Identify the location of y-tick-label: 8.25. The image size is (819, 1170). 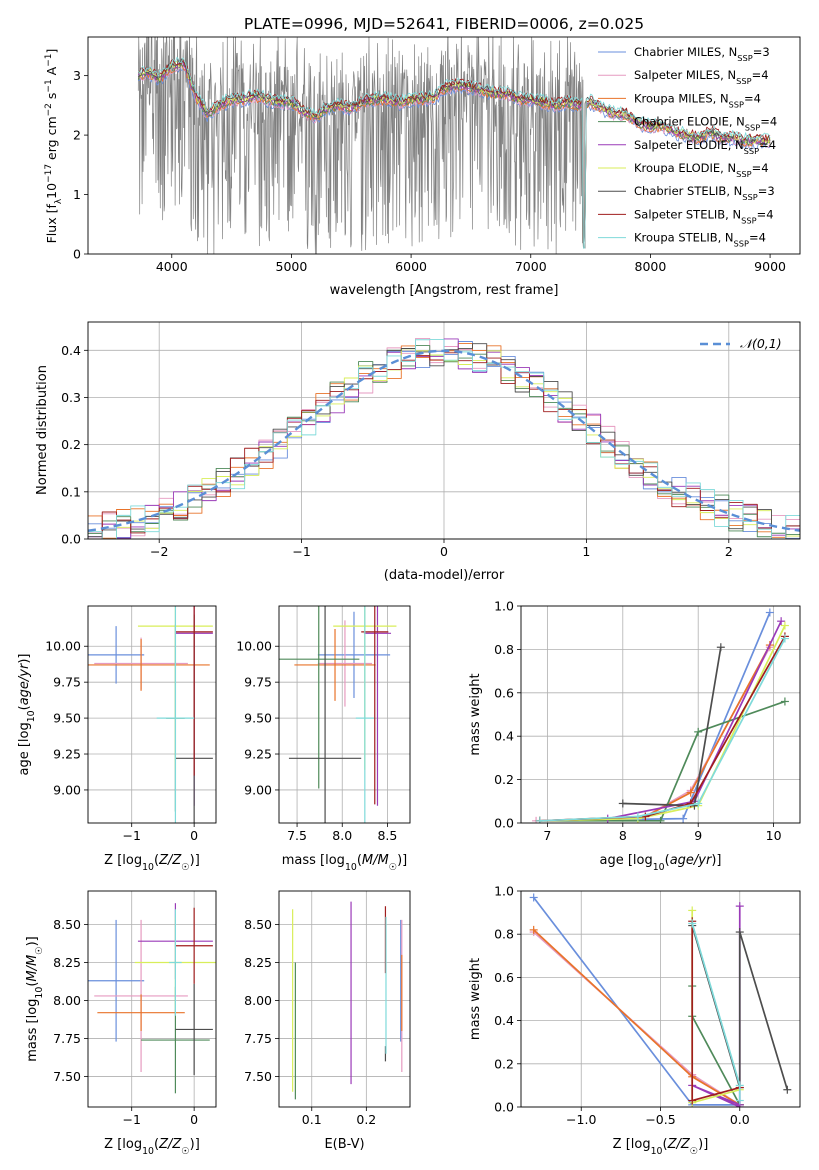
(258, 962).